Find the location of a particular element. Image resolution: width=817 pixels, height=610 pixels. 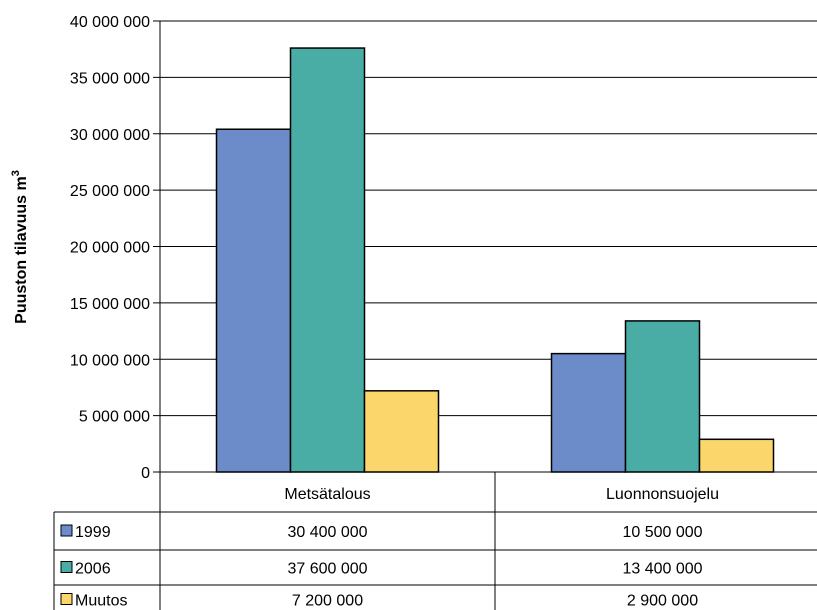

category-label: Luonnonsuojelu is located at coordinates (662, 494).